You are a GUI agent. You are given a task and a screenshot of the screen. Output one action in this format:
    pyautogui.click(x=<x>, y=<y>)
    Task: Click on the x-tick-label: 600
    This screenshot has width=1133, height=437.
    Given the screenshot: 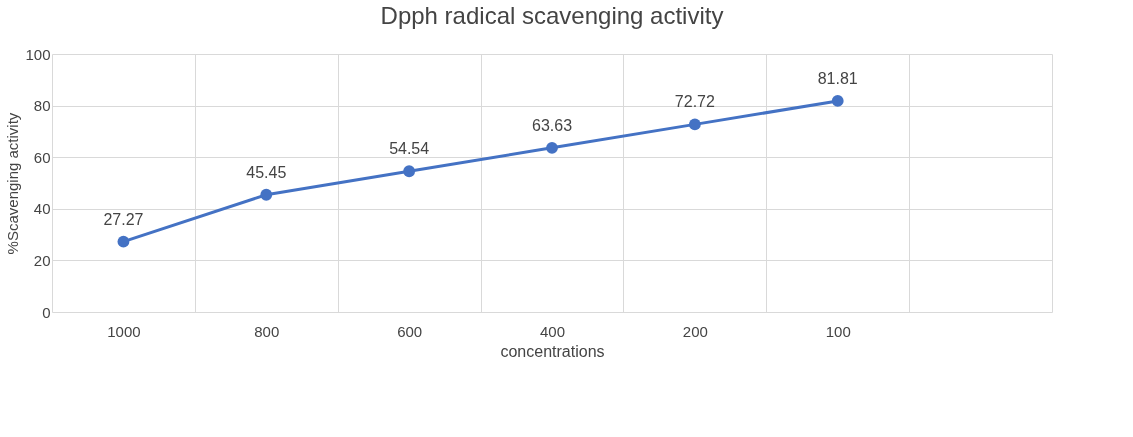 What is the action you would take?
    pyautogui.click(x=410, y=331)
    